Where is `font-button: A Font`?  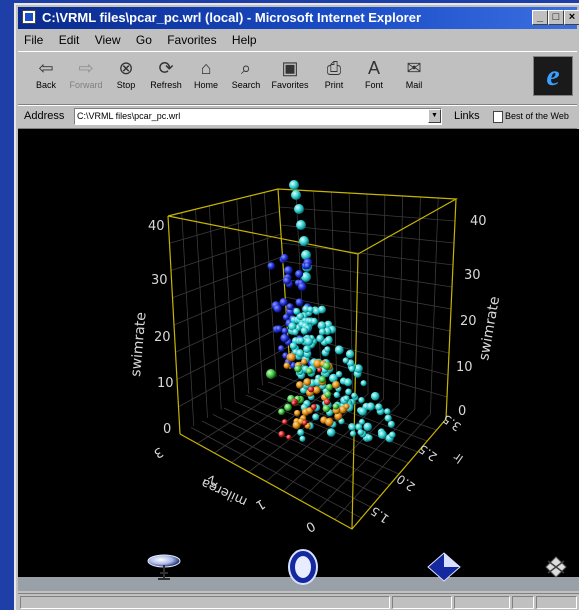
font-button: A Font is located at coordinates (374, 78).